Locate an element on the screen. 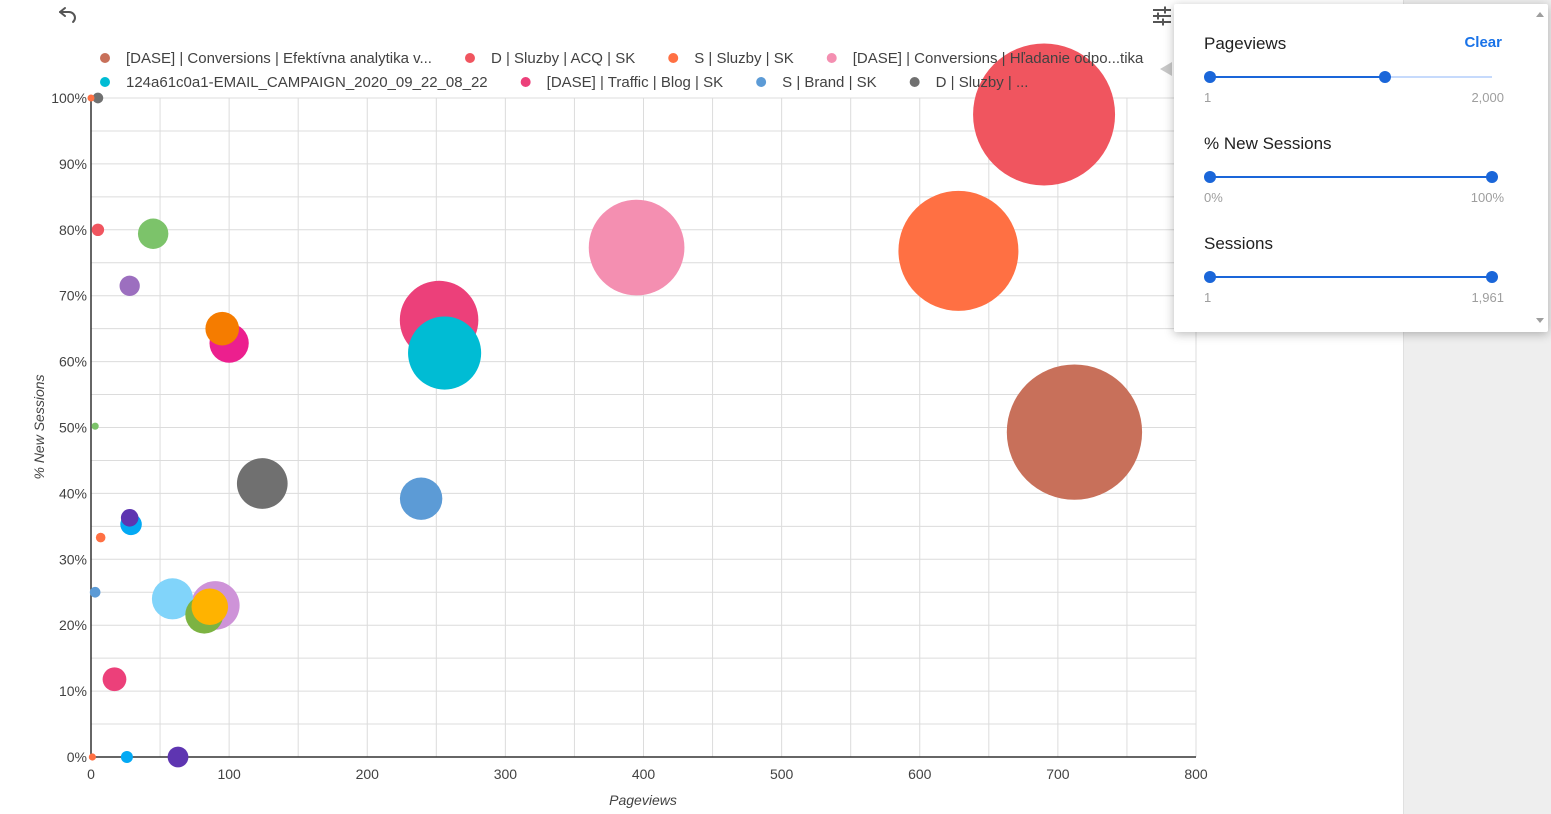  x-tick-label: 600 is located at coordinates (920, 774).